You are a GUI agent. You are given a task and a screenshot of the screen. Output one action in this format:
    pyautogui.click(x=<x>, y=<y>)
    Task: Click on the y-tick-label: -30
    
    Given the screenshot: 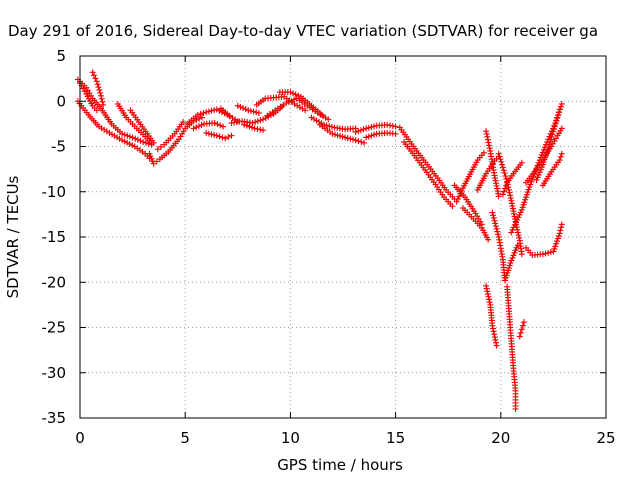 What is the action you would take?
    pyautogui.click(x=54, y=373)
    